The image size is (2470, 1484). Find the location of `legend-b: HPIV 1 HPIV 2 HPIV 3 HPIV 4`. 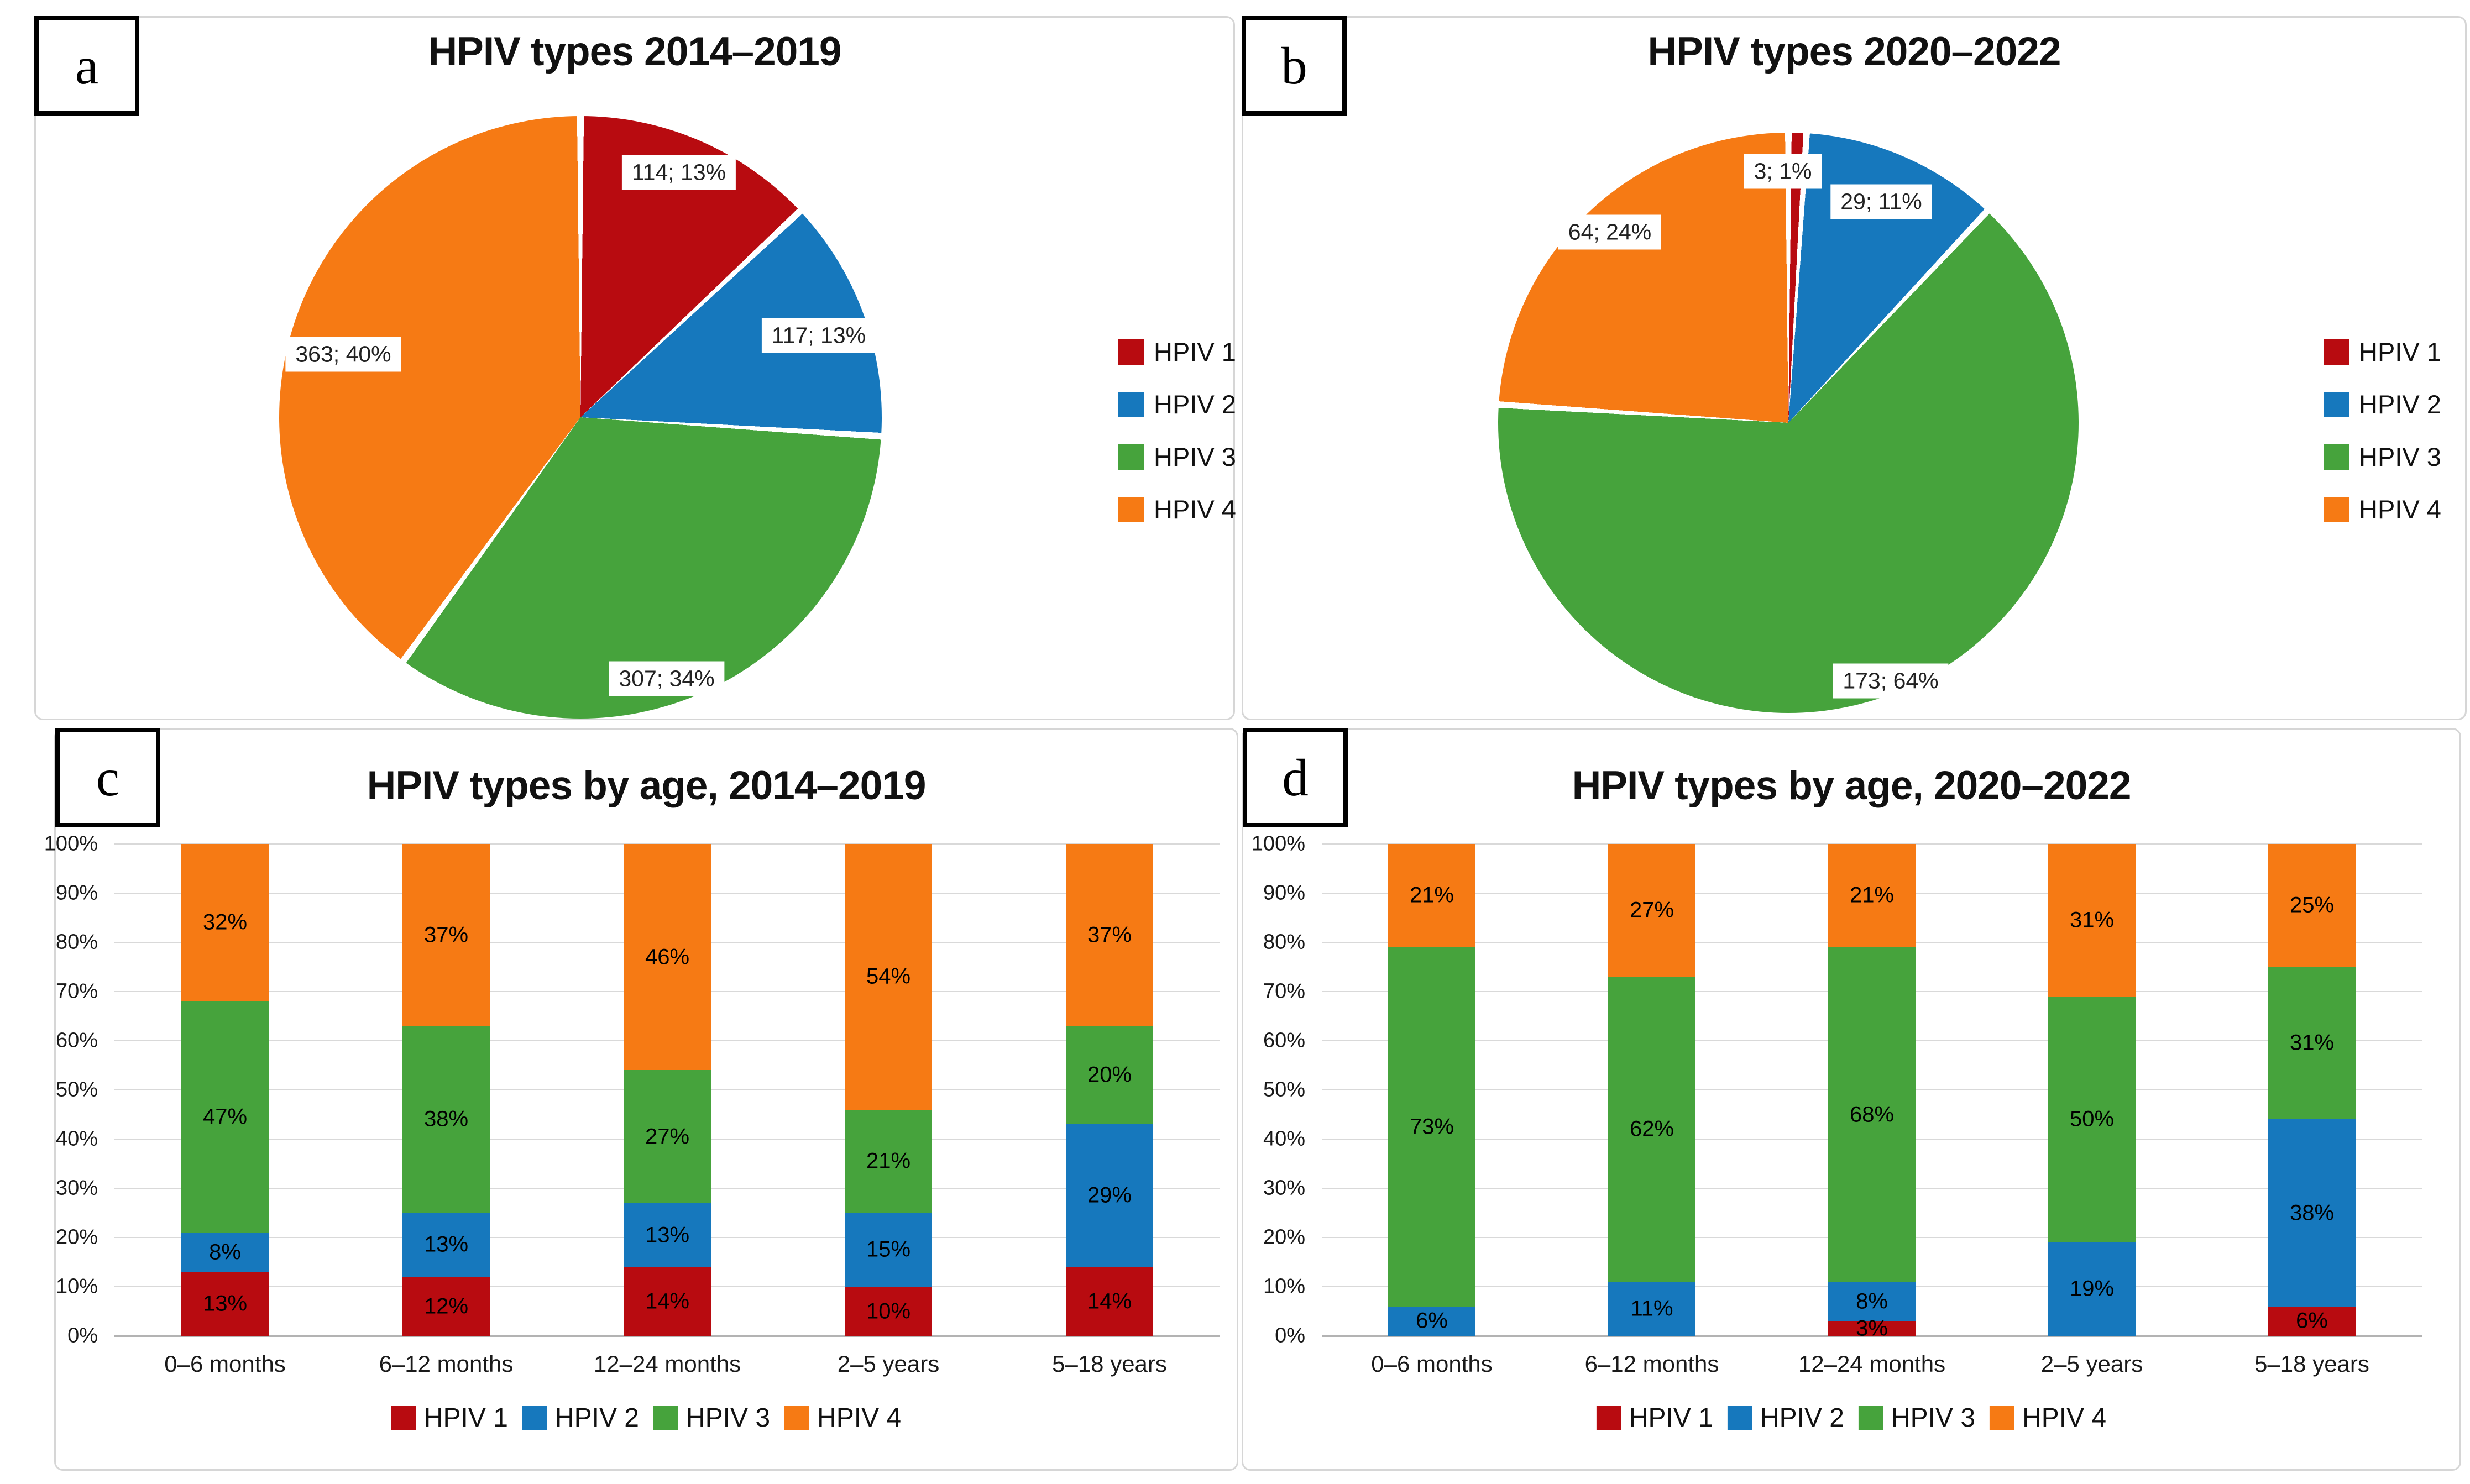

legend-b: HPIV 1 HPIV 2 HPIV 3 HPIV 4 is located at coordinates (2382, 431).